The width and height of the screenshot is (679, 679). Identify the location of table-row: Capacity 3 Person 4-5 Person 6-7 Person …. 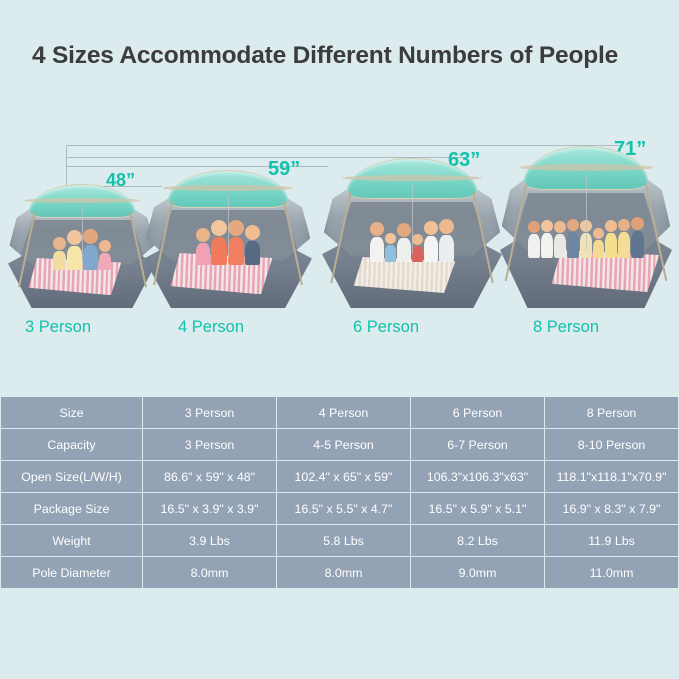
(339, 444).